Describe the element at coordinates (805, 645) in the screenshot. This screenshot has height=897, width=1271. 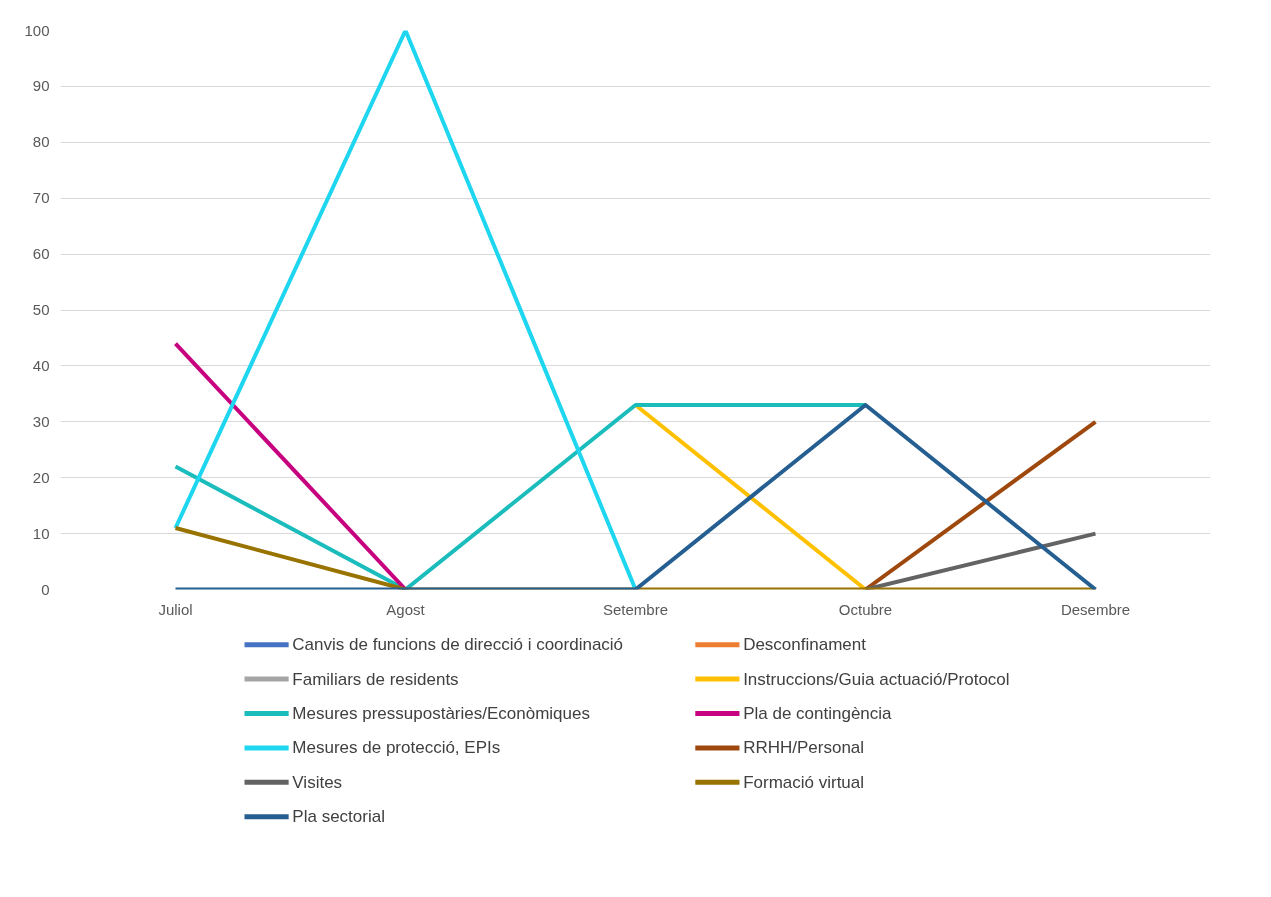
I see `legend-label: Desconfinament` at that location.